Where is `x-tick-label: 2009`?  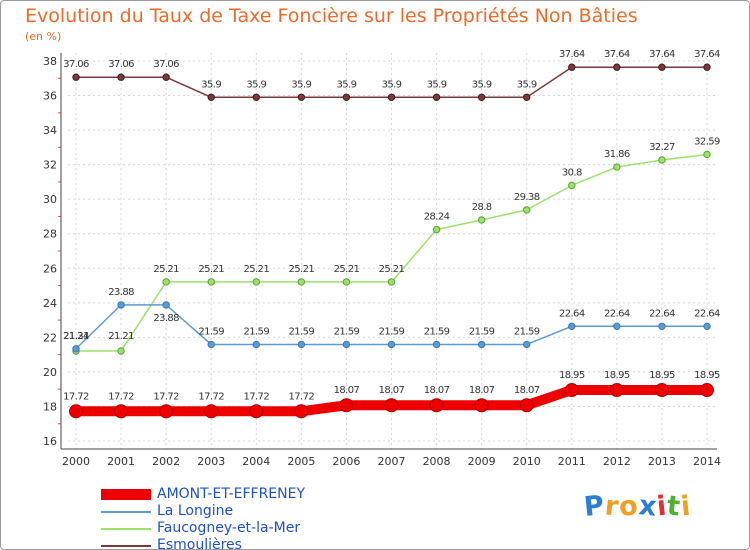 x-tick-label: 2009 is located at coordinates (482, 461).